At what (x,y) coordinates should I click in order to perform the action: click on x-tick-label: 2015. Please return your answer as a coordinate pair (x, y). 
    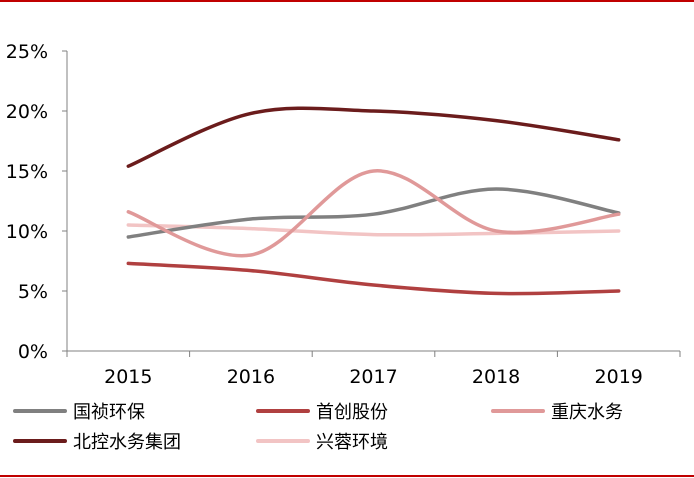
    Looking at the image, I should click on (128, 377).